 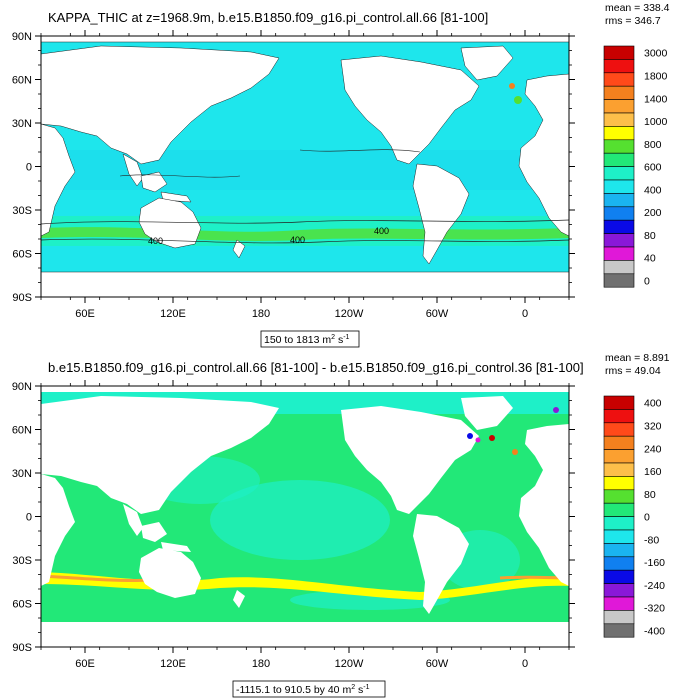 What do you see at coordinates (653, 449) in the screenshot?
I see `colorbar-label: 240` at bounding box center [653, 449].